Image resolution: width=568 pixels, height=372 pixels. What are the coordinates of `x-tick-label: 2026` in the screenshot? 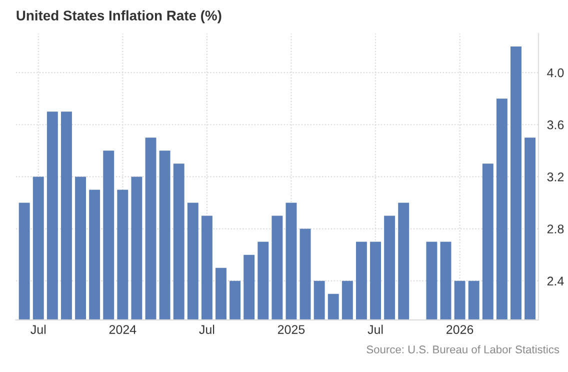 It's located at (460, 329).